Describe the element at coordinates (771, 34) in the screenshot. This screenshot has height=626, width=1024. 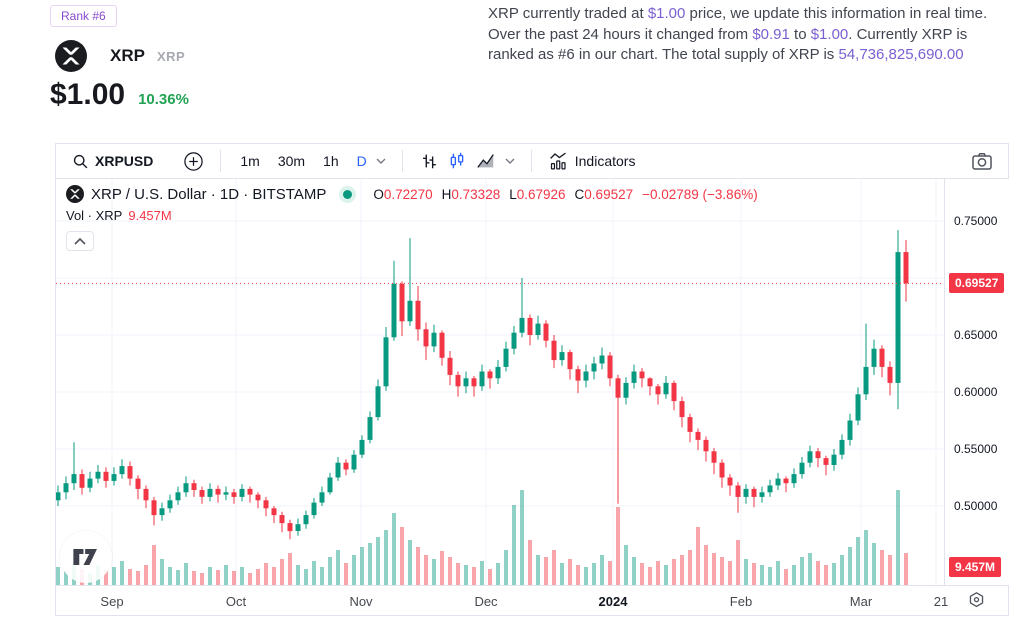
I see `description-highlight: $0.91` at that location.